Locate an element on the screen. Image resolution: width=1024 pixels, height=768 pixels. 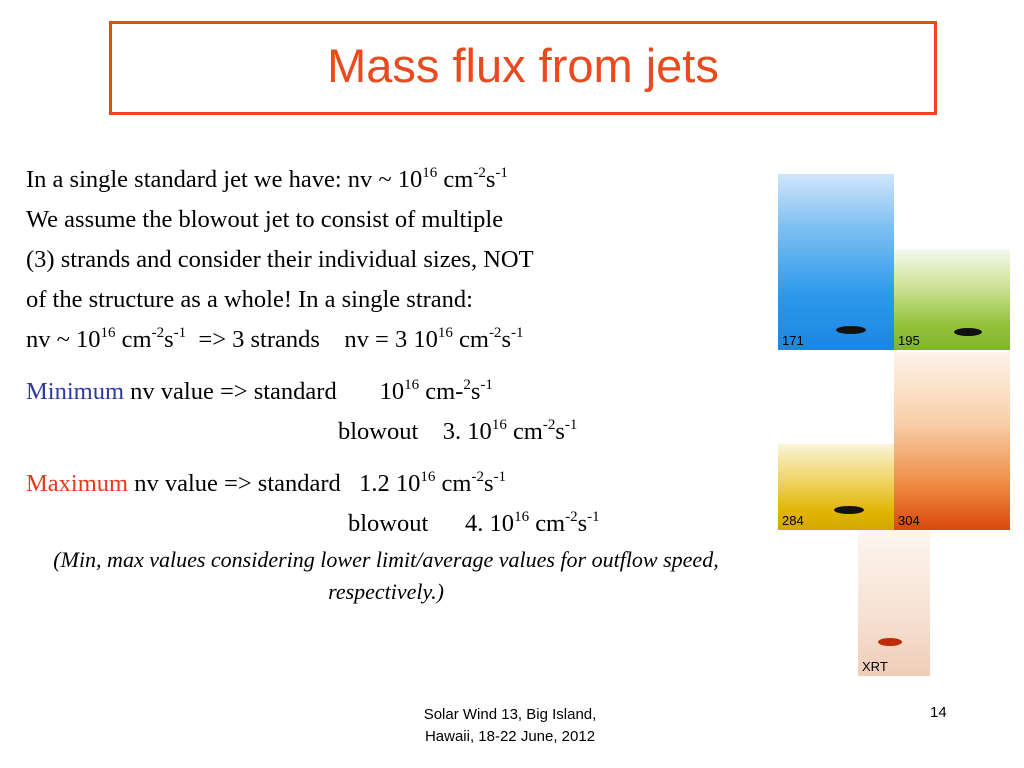
image-label: 171 is located at coordinates (793, 340).